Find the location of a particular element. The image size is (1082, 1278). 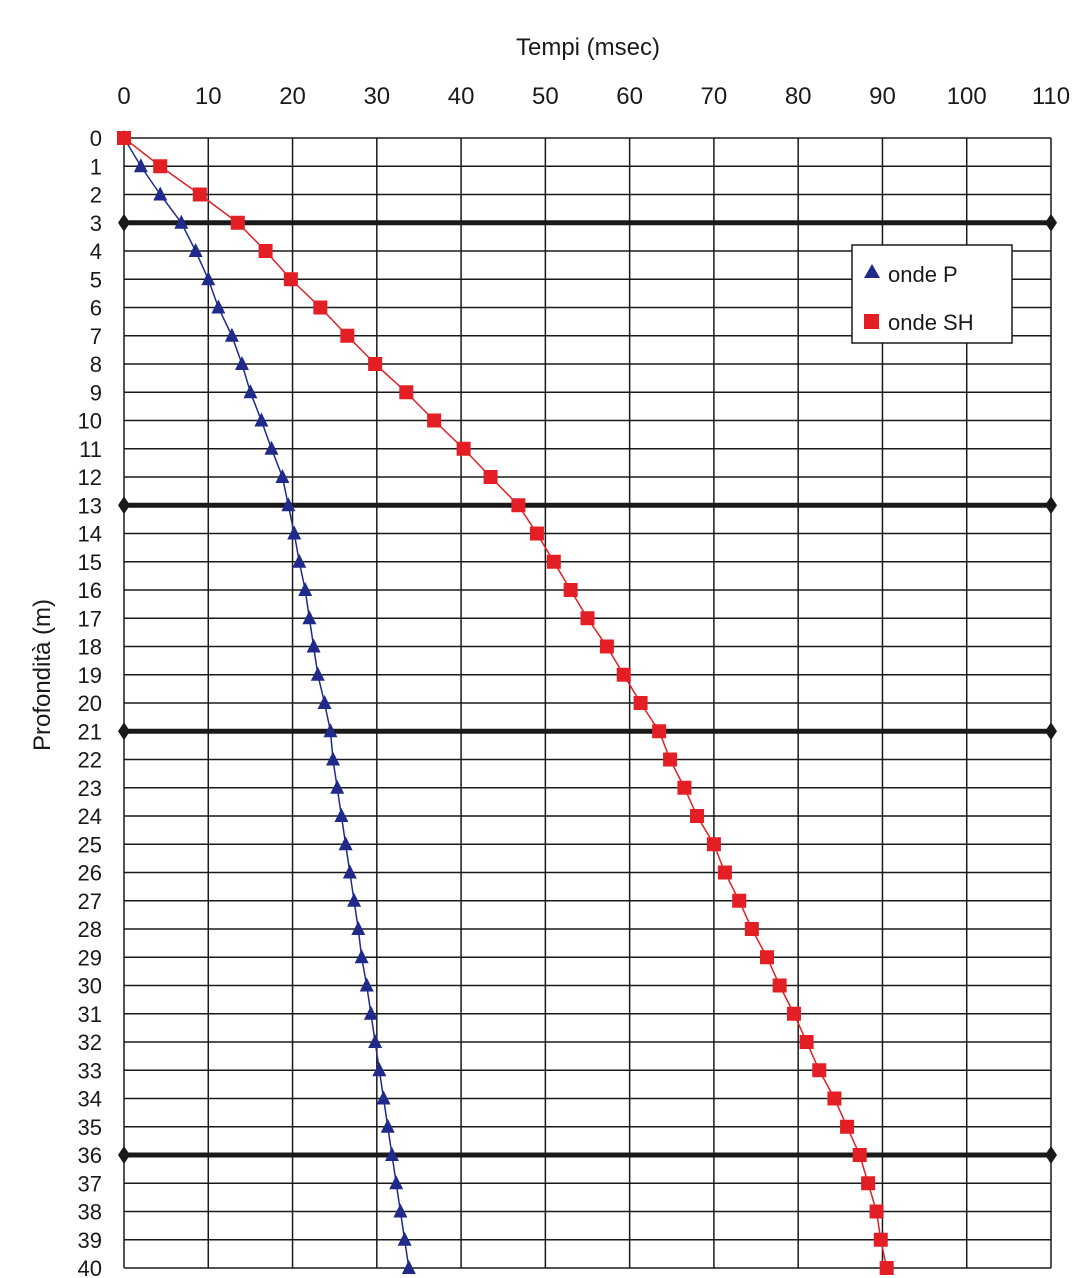

legend-label-p-waves: onde P is located at coordinates (923, 274).